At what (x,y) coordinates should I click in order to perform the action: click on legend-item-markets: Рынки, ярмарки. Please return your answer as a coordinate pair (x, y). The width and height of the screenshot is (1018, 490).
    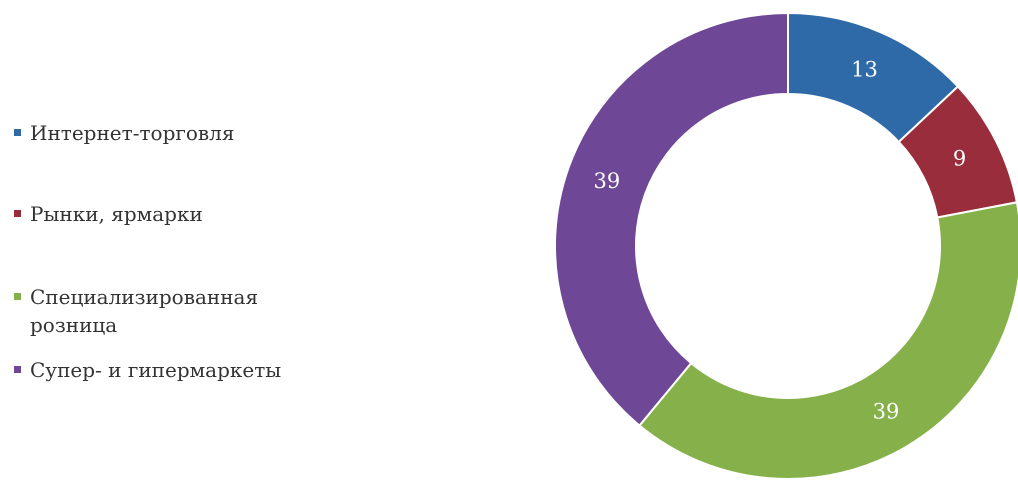
    Looking at the image, I should click on (170, 214).